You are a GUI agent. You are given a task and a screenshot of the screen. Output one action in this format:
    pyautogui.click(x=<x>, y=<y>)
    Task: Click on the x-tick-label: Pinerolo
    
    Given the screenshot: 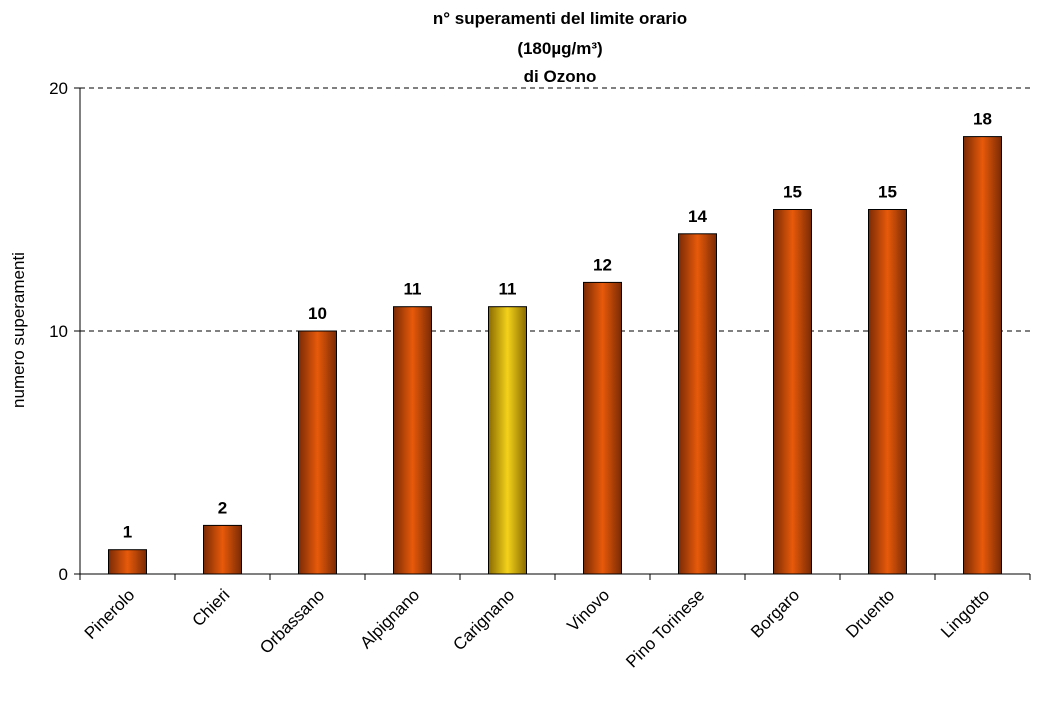 What is the action you would take?
    pyautogui.click(x=110, y=614)
    